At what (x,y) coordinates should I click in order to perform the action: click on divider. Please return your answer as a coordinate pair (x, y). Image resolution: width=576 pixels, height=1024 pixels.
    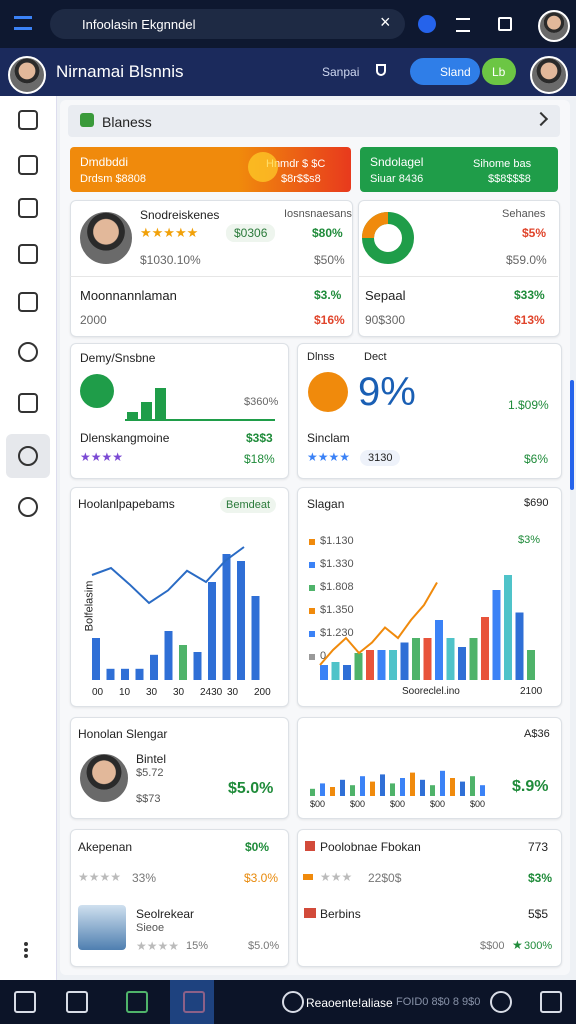
    Looking at the image, I should click on (210, 276).